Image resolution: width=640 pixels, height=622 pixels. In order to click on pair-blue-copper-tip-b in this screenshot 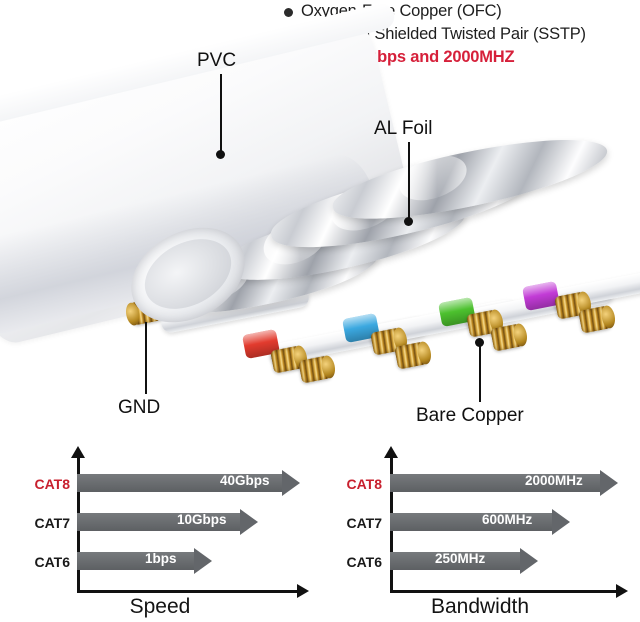, I will do `click(413, 355)`.